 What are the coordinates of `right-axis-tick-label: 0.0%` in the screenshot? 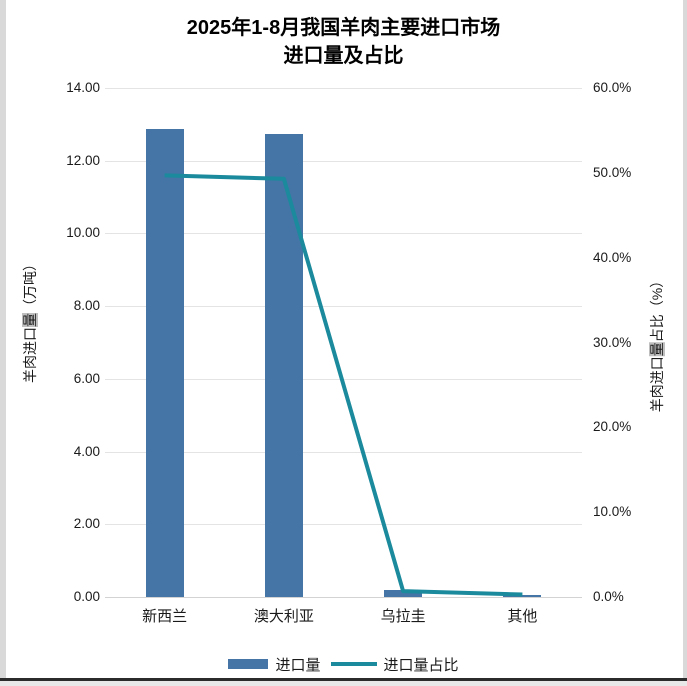 It's located at (608, 596).